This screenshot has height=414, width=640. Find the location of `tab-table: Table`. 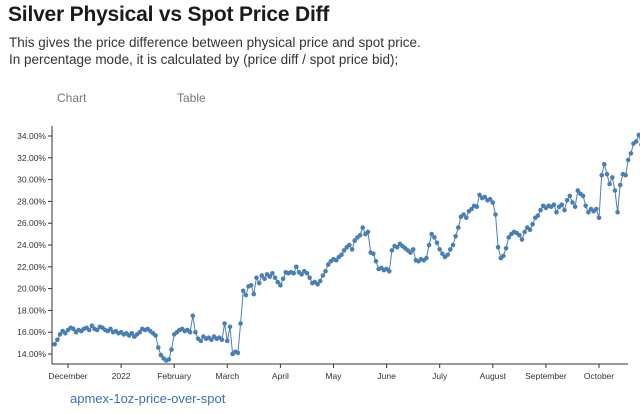

tab-table: Table is located at coordinates (191, 98).